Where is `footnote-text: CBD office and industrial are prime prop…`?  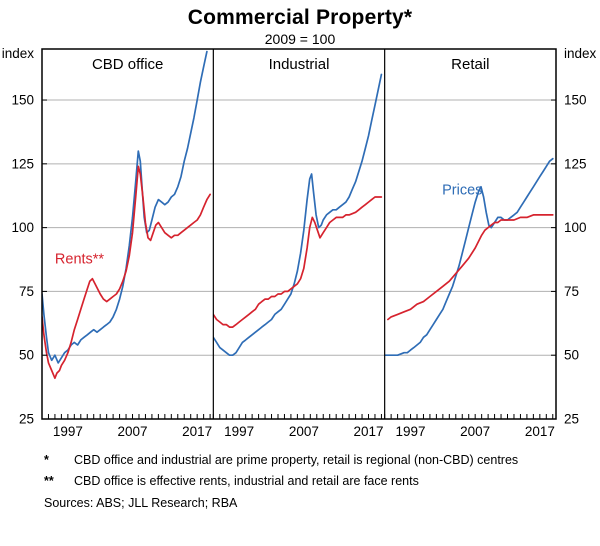 footnote-text: CBD office and industrial are prime prop… is located at coordinates (296, 460).